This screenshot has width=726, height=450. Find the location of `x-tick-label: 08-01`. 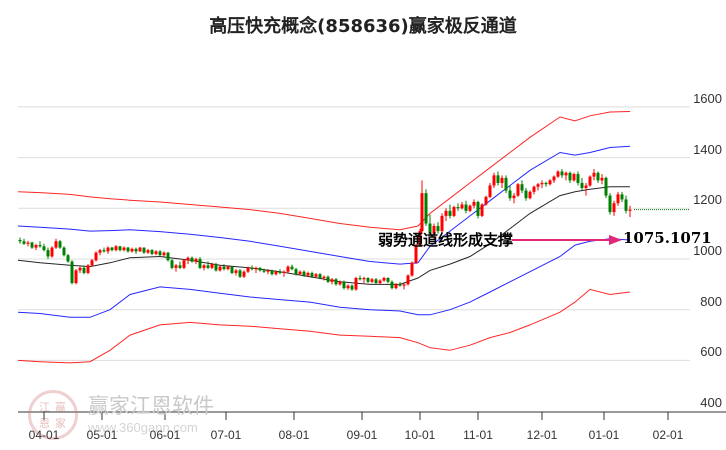

x-tick-label: 08-01 is located at coordinates (294, 435).